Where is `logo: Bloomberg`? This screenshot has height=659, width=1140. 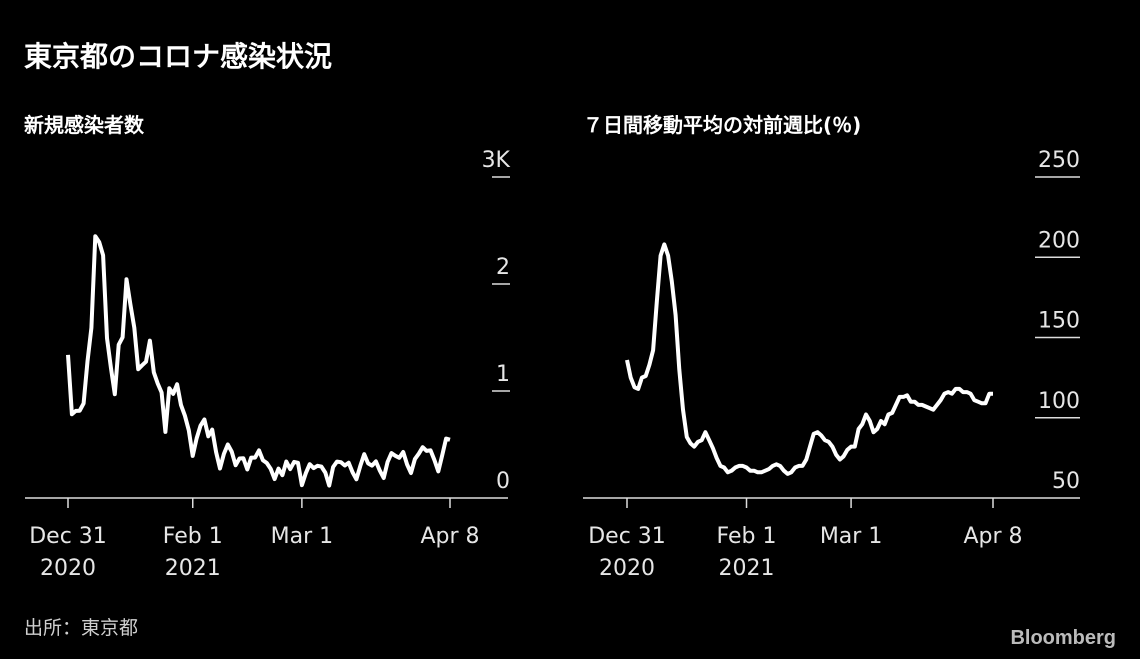 logo: Bloomberg is located at coordinates (1063, 638).